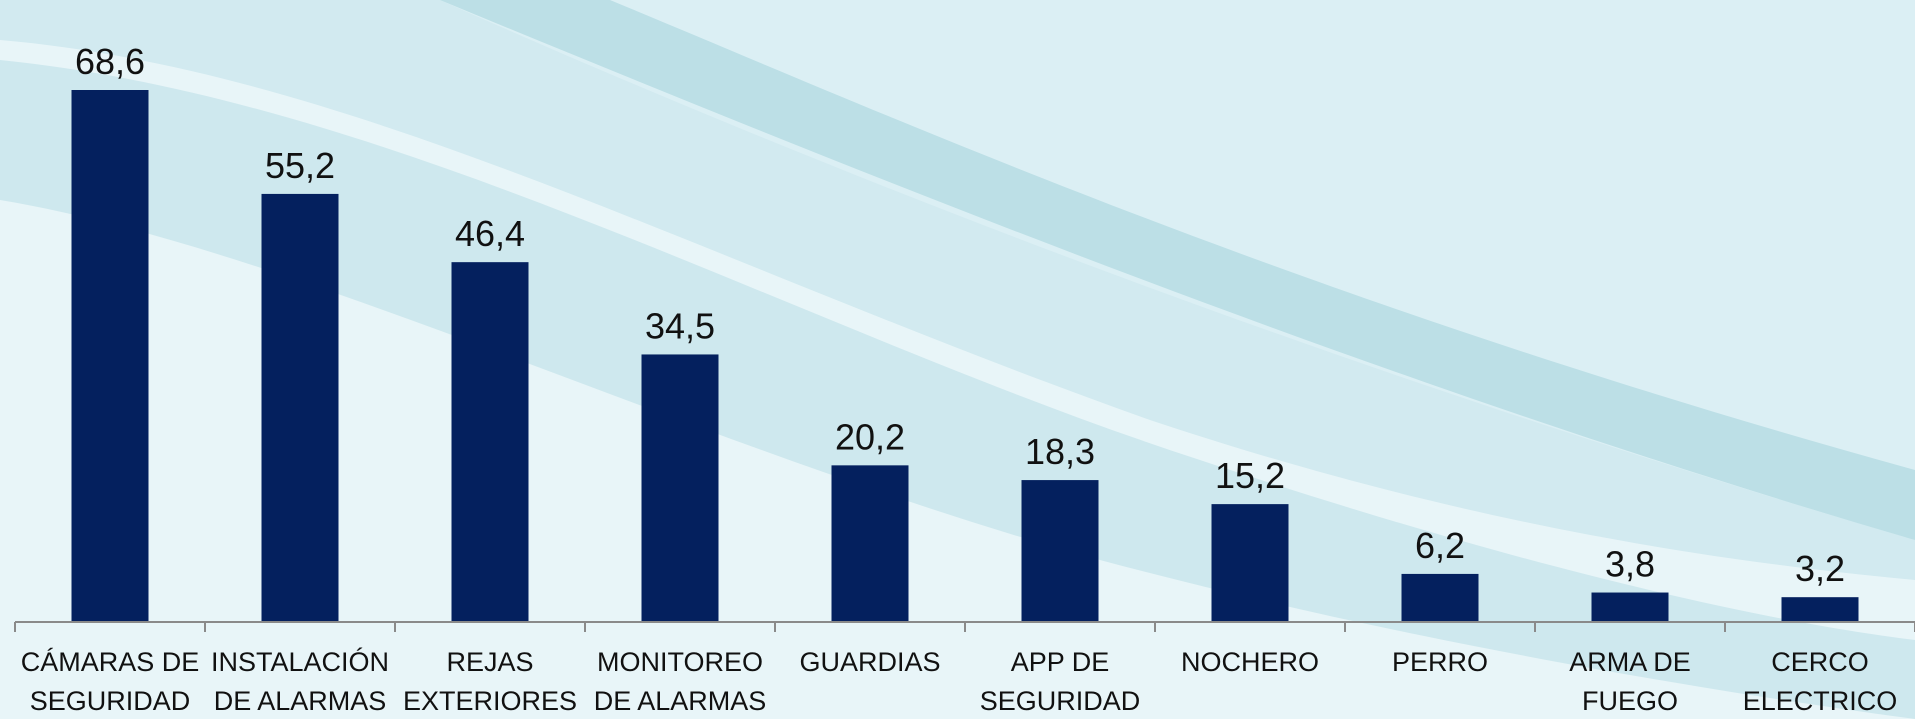  What do you see at coordinates (490, 681) in the screenshot?
I see `x-tick-label: REJAS EXTERIORES` at bounding box center [490, 681].